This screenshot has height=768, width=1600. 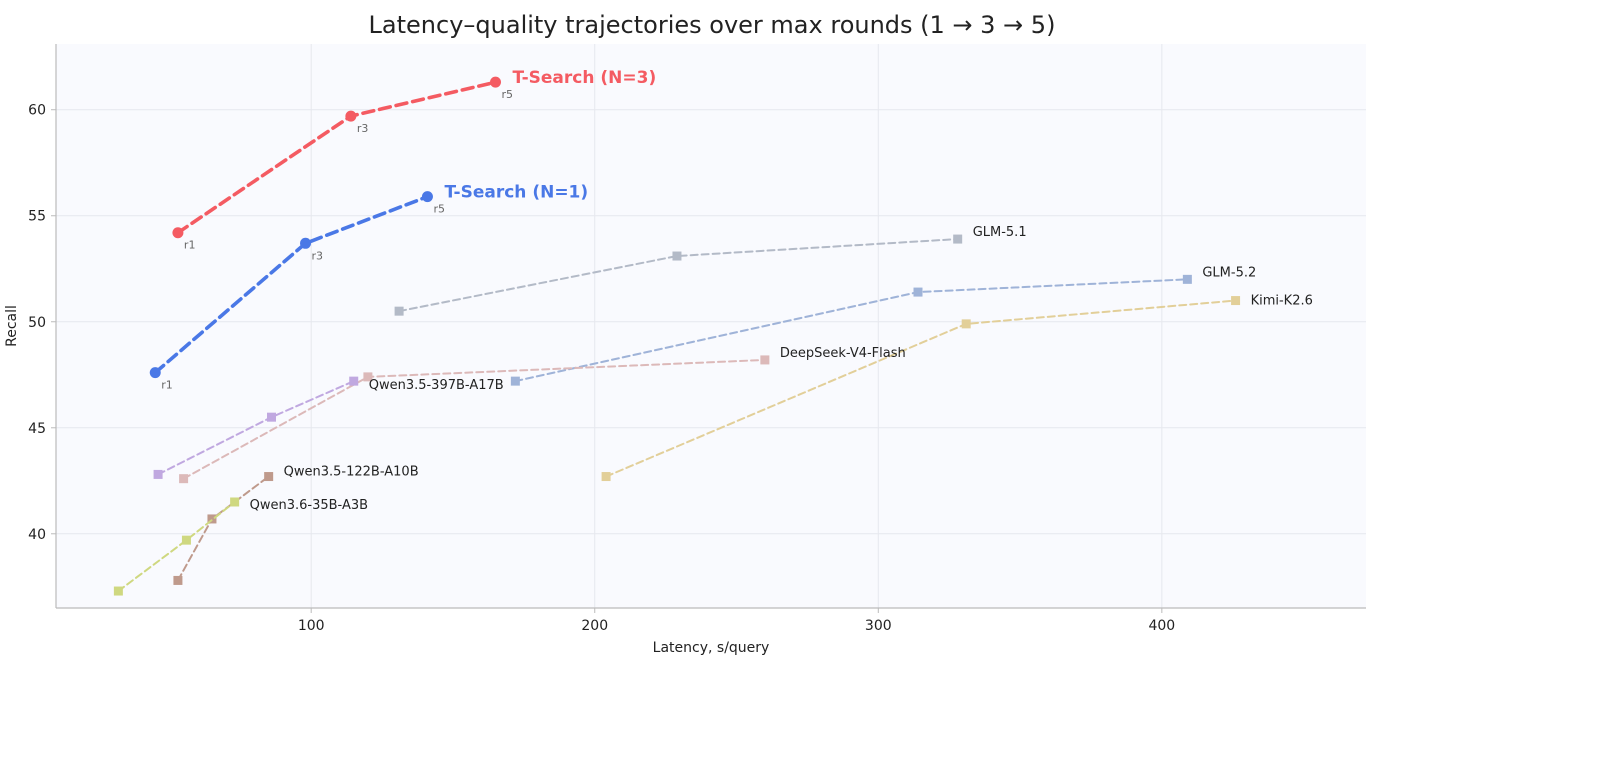 I want to click on y-tick-label: 40, so click(x=37, y=535).